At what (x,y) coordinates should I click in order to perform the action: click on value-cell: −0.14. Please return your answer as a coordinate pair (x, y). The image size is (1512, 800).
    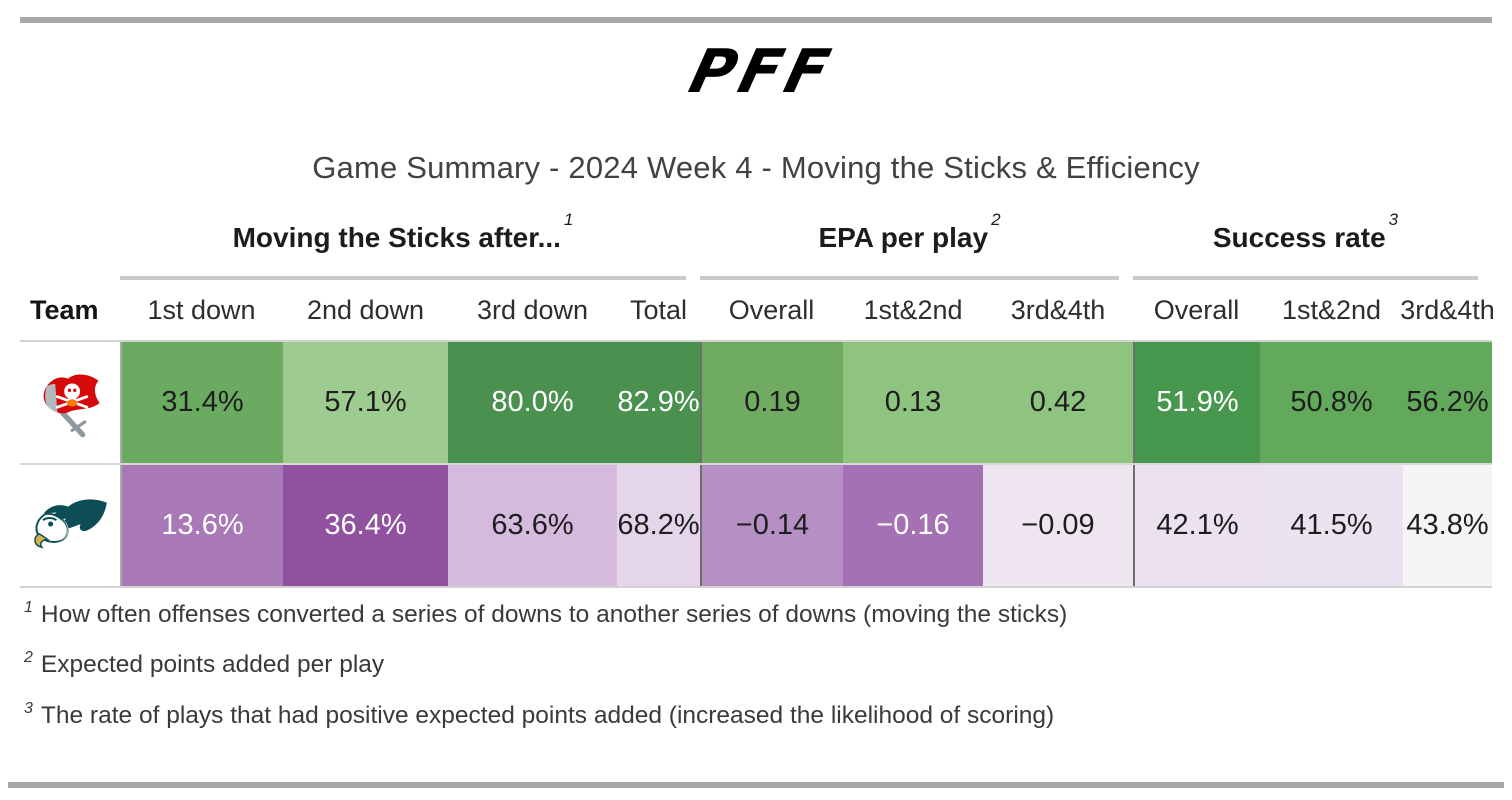
    Looking at the image, I should click on (771, 525).